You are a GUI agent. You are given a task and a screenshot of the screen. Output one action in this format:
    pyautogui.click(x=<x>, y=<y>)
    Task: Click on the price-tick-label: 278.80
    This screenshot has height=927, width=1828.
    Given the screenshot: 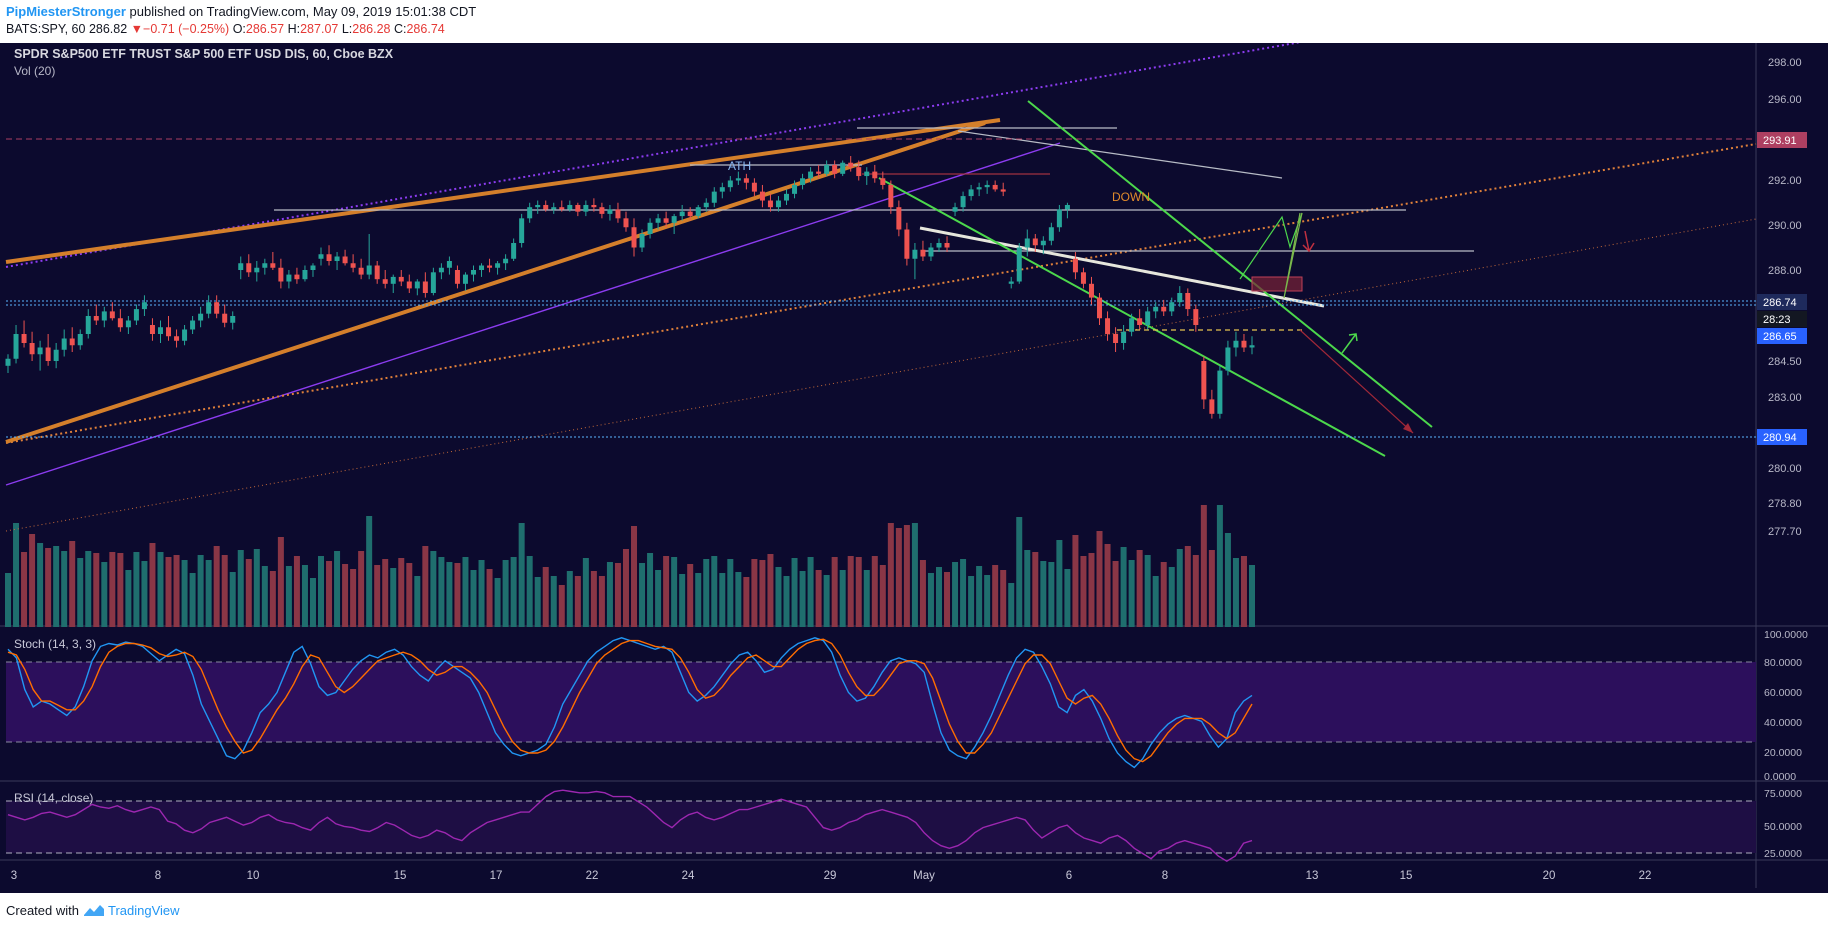 What is the action you would take?
    pyautogui.click(x=1785, y=504)
    